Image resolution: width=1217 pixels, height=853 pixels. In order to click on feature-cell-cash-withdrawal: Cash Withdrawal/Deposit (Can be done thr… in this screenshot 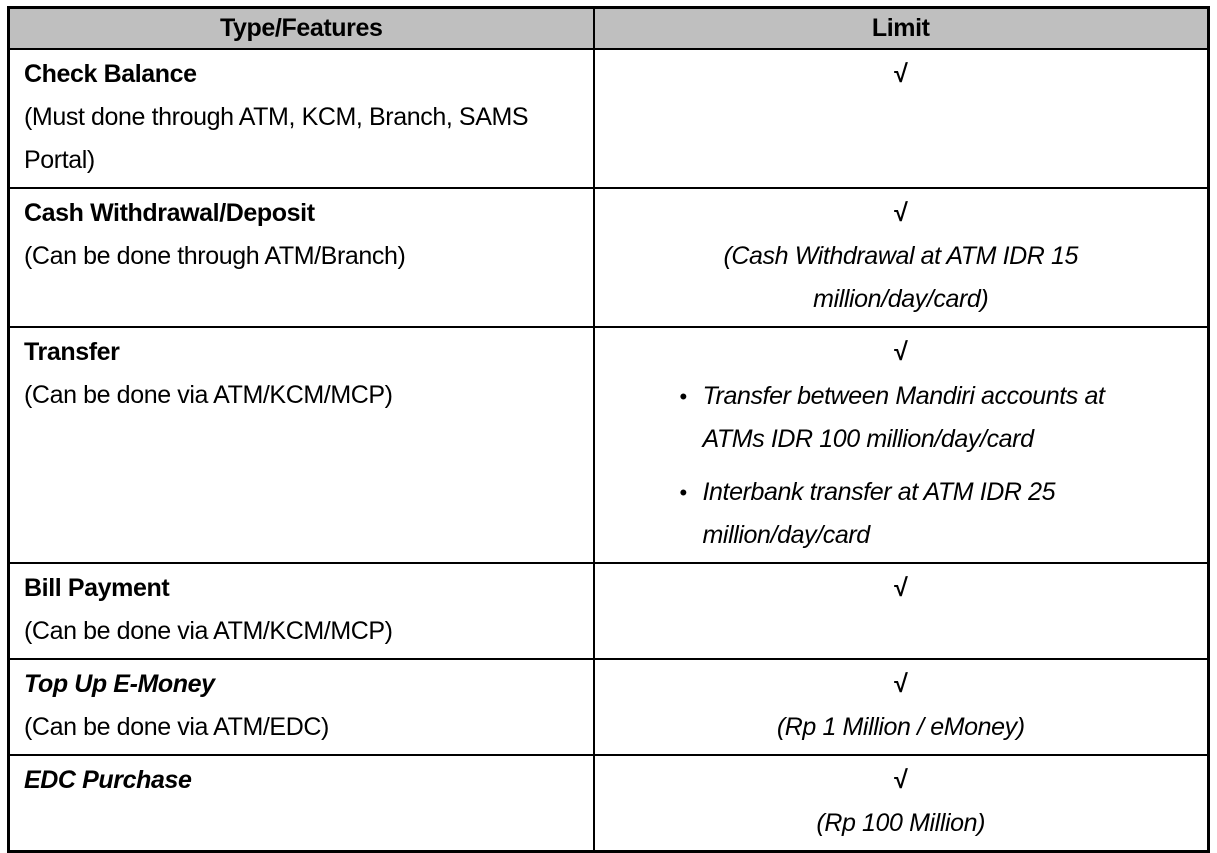, I will do `click(301, 257)`.